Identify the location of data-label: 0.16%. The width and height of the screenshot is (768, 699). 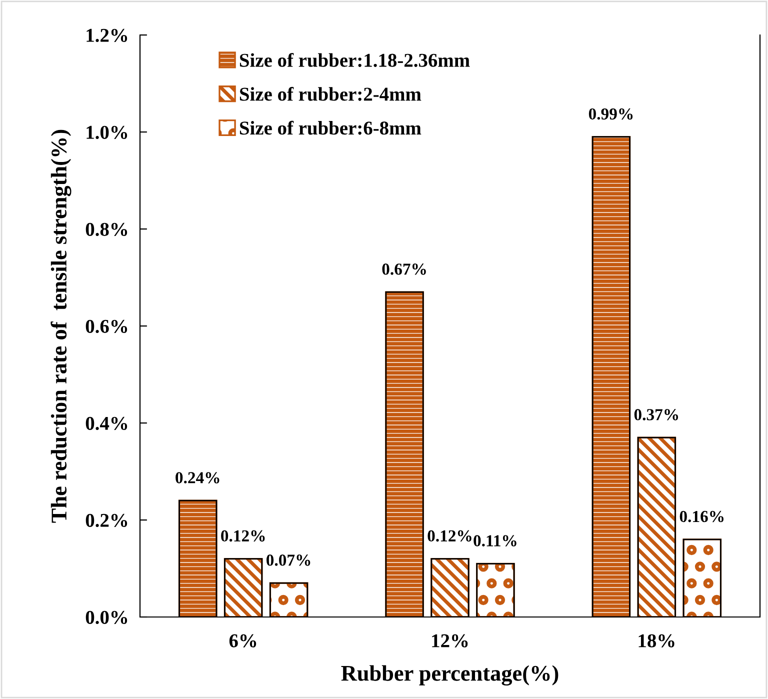
(702, 516).